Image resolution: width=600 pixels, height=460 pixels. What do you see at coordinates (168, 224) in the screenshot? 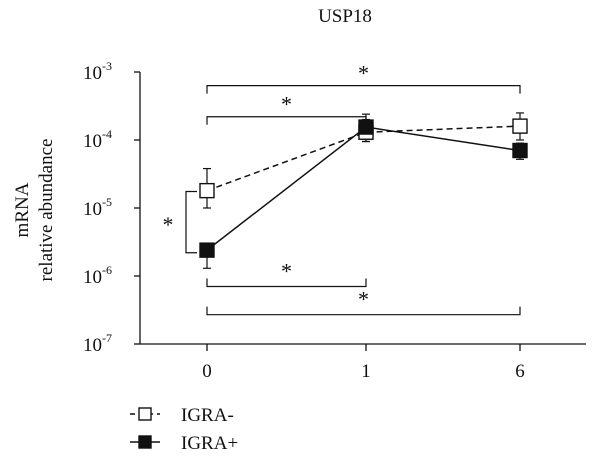
I see `significance-star-4: *` at bounding box center [168, 224].